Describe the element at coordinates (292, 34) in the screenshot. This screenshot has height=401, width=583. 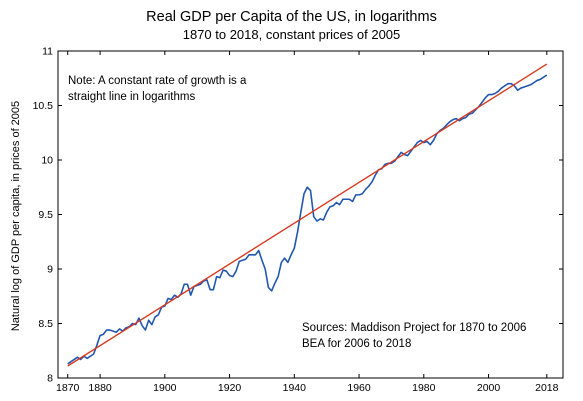
I see `chart-subtitle: 1870 to 2018, constant prices of 2005` at that location.